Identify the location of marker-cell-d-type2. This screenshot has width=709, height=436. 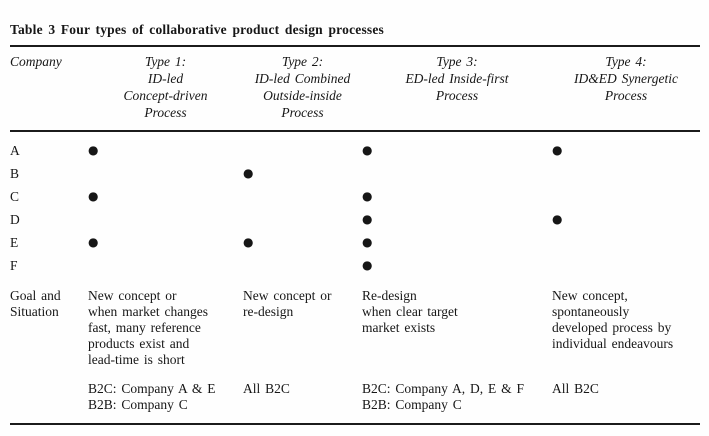
(302, 219).